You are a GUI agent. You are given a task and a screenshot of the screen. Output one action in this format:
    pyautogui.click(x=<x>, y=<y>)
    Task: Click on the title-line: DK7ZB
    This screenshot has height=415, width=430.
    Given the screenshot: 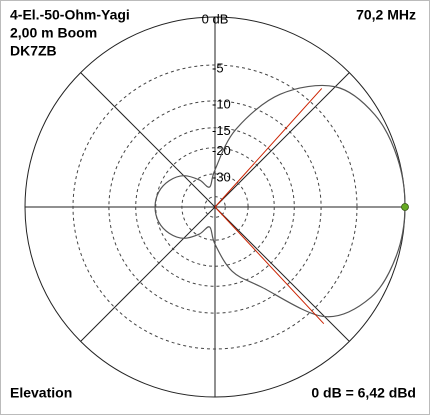 What is the action you would take?
    pyautogui.click(x=33, y=51)
    